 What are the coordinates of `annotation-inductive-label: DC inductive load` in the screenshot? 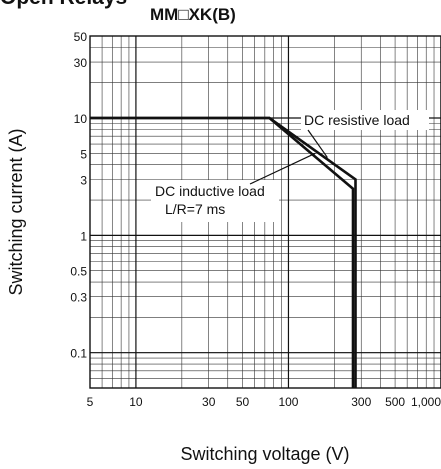 It's located at (210, 191).